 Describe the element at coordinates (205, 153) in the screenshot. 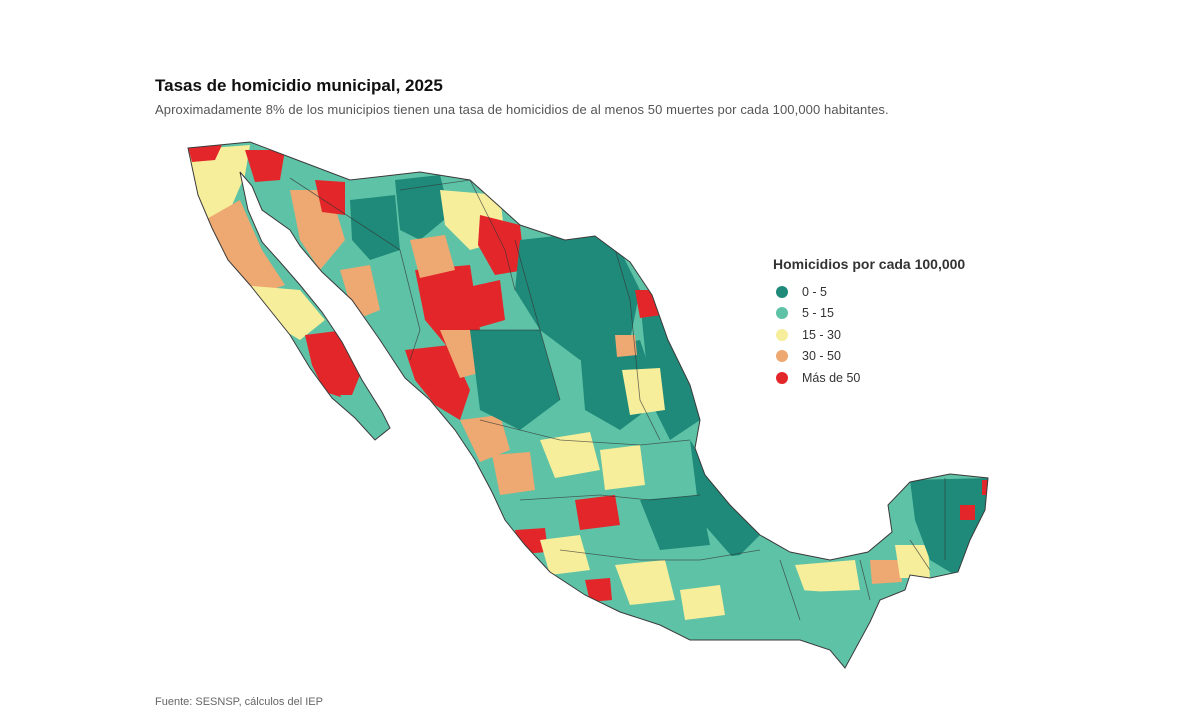

I see `region-baja-red-tijuana` at that location.